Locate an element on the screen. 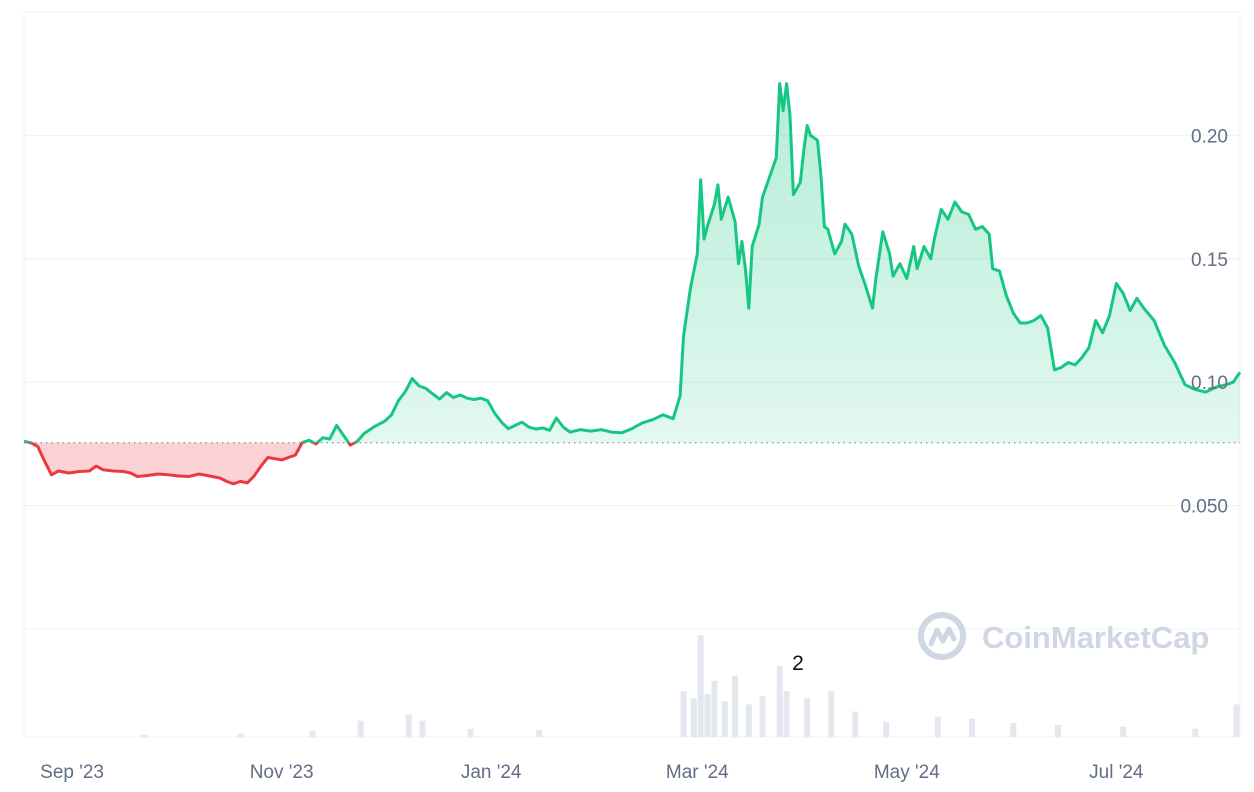  y-tick-label: 0.20 is located at coordinates (1209, 136).